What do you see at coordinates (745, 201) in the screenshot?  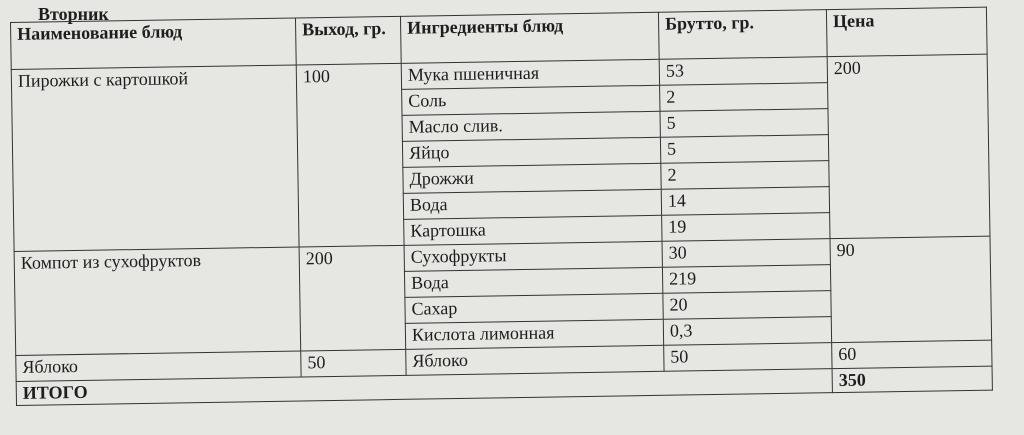 I see `ingredient-gross: 14` at bounding box center [745, 201].